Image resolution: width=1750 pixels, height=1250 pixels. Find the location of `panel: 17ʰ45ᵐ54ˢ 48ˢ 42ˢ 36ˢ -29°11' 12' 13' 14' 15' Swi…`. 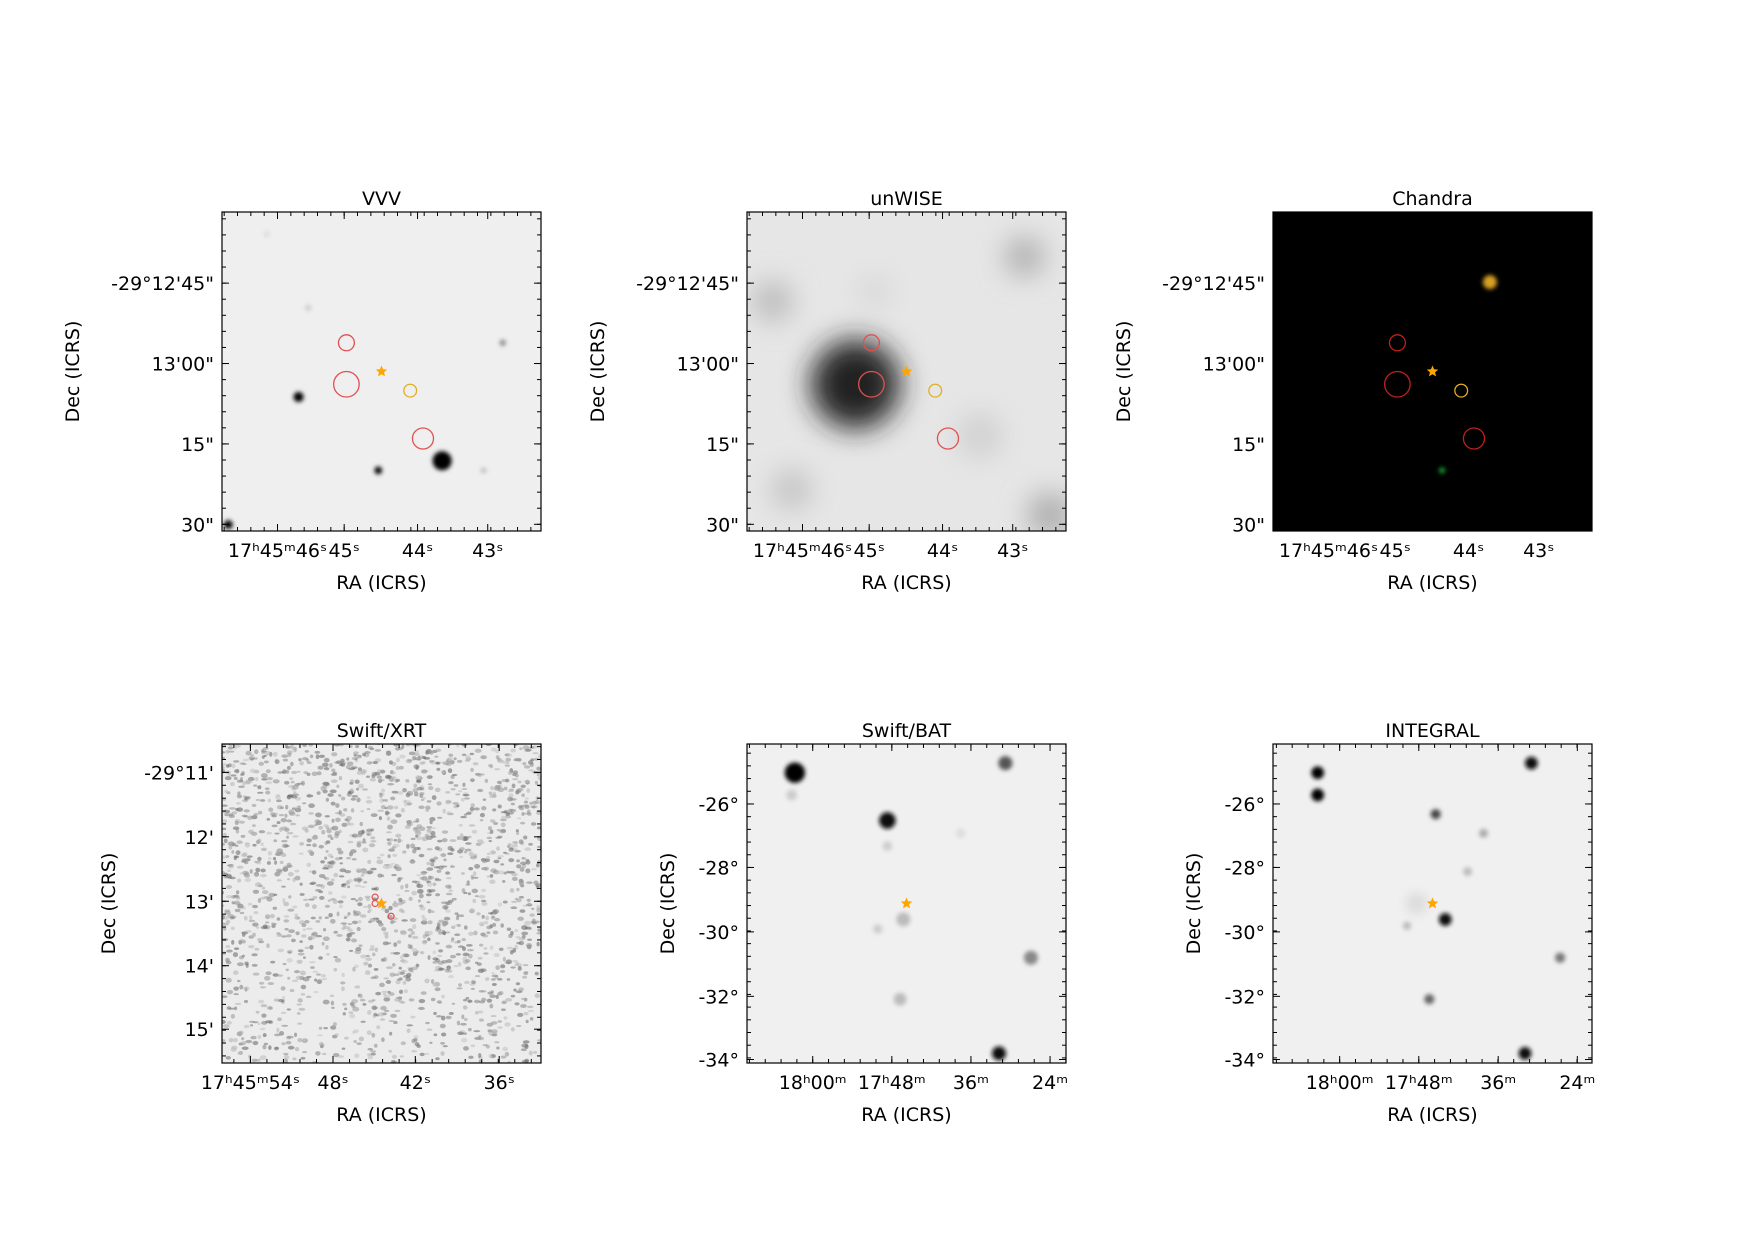

panel: 17ʰ45ᵐ54ˢ 48ˢ 42ˢ 36ˢ -29°11' 12' 13' 14' 15' Swi… is located at coordinates (320, 923).